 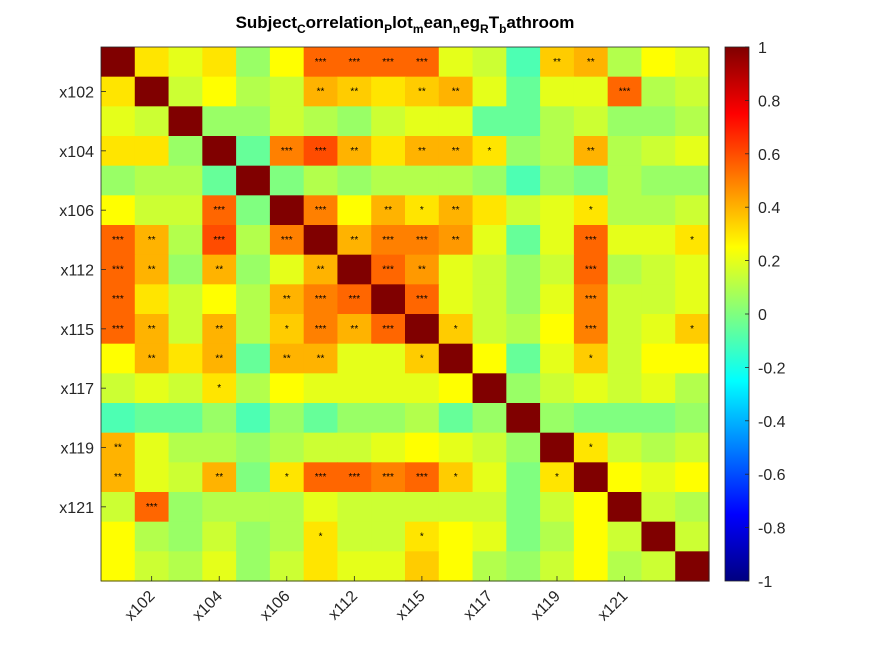 What do you see at coordinates (411, 606) in the screenshot?
I see `x-tick-label: x115` at bounding box center [411, 606].